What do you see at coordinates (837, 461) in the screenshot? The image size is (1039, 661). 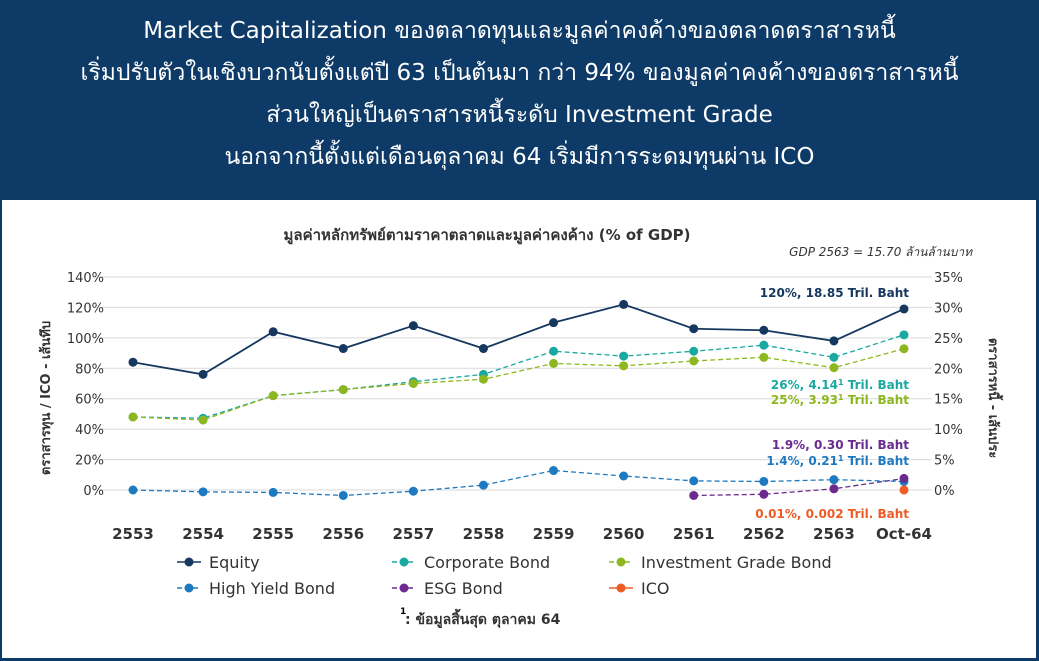 I see `data-annotation: 1.4%, 0.211 Tril. Baht` at bounding box center [837, 461].